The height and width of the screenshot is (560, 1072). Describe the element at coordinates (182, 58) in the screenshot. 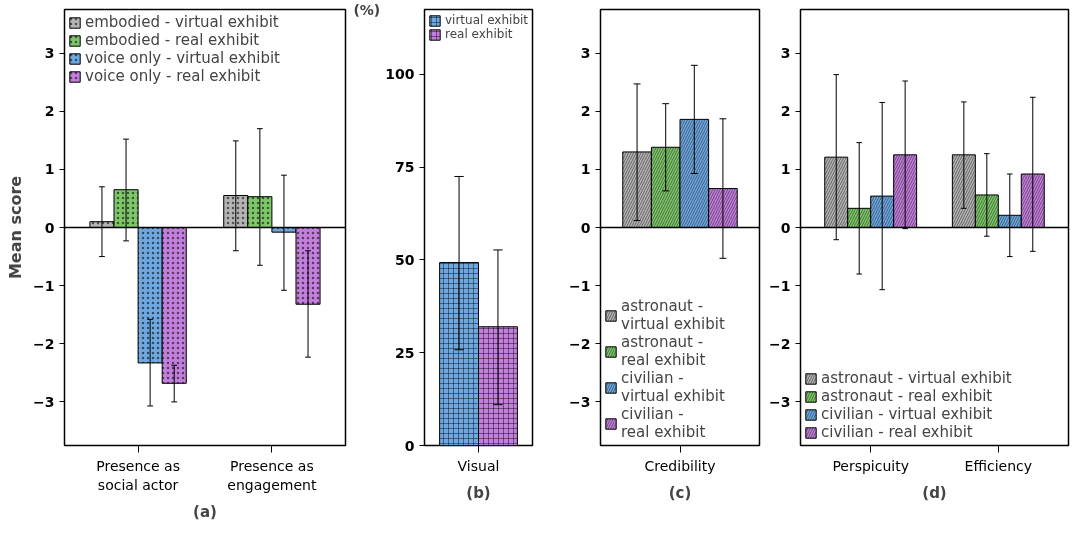

I see `legend-label: voice only - virtual exhibit` at that location.